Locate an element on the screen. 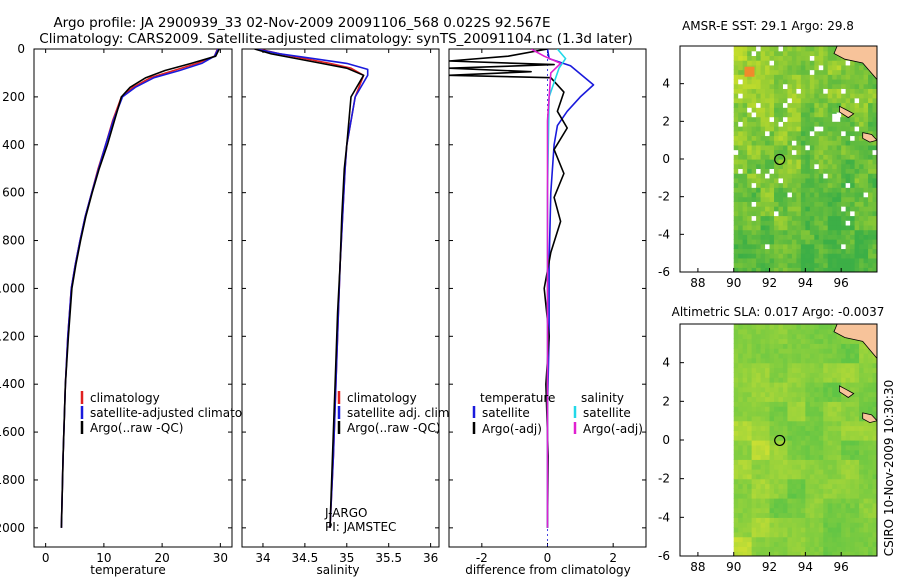  difference-series-4-line is located at coordinates (546, 288).